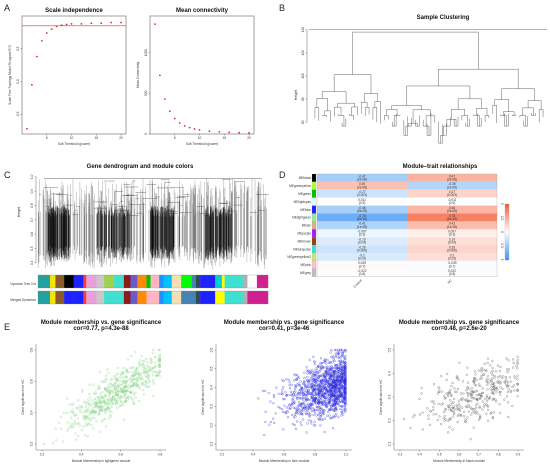  I want to click on y-axis-label: Scale Free Topology Model Fit,signed R^2, so click(10, 75).